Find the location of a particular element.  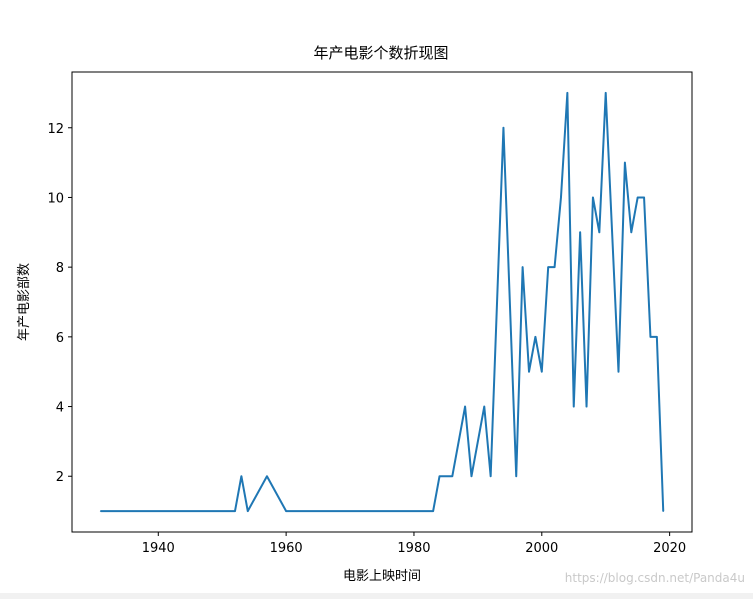

x-axis-label: 电影上映时间 is located at coordinates (382, 576).